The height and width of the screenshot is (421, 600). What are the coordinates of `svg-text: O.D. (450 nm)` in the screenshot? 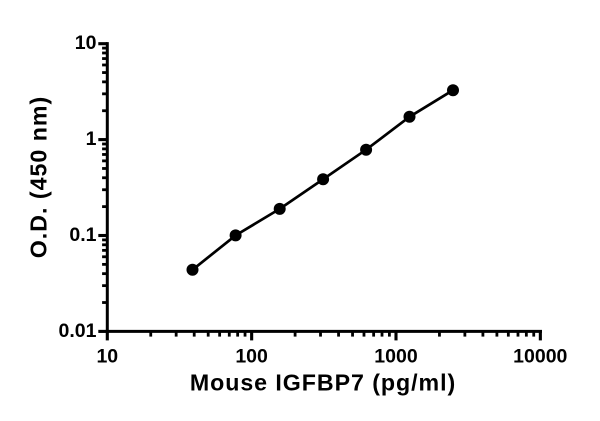 It's located at (39, 177).